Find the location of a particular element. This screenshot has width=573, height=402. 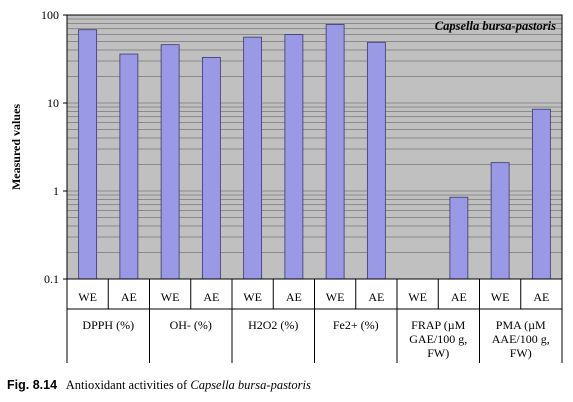

group-label: PMA (µM AAE/100 g, FW) is located at coordinates (521, 339).